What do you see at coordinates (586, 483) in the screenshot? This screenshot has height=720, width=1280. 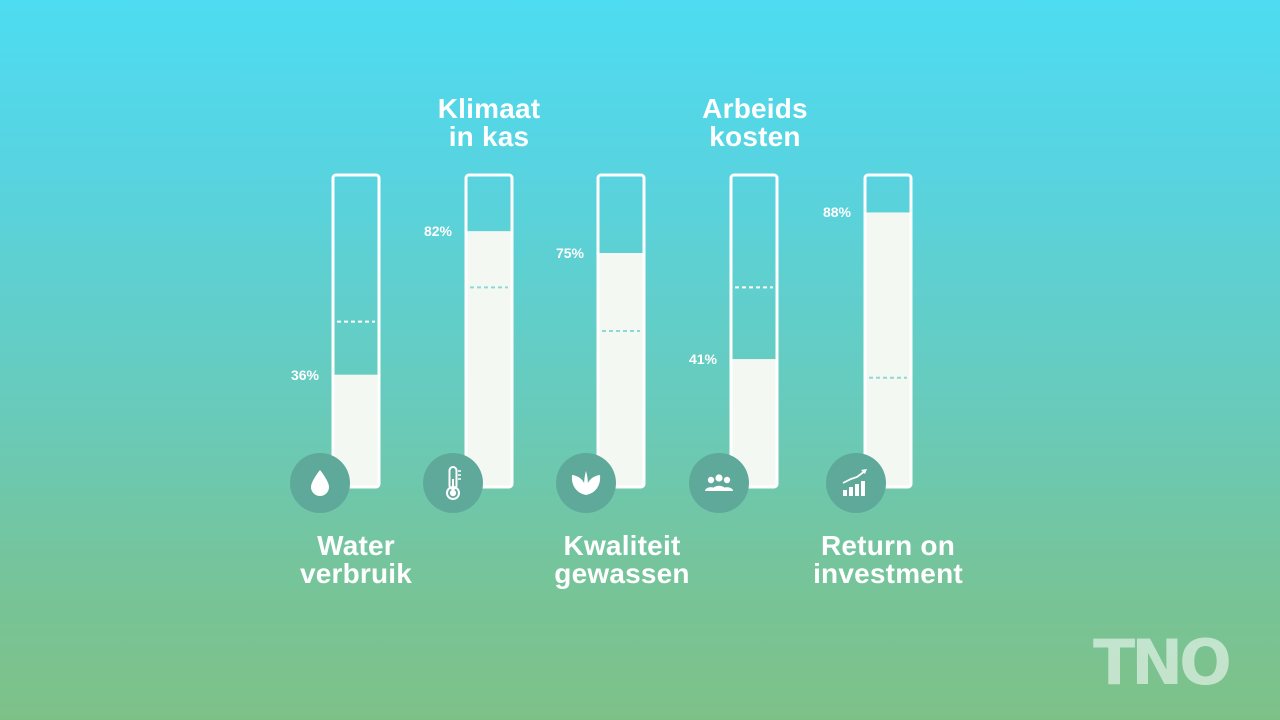 I see `leaves-icon` at bounding box center [586, 483].